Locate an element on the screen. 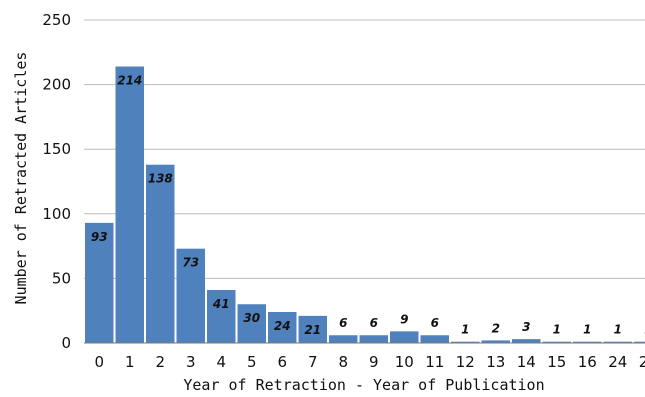 This screenshot has height=397, width=645. data-label: 24 is located at coordinates (282, 326).